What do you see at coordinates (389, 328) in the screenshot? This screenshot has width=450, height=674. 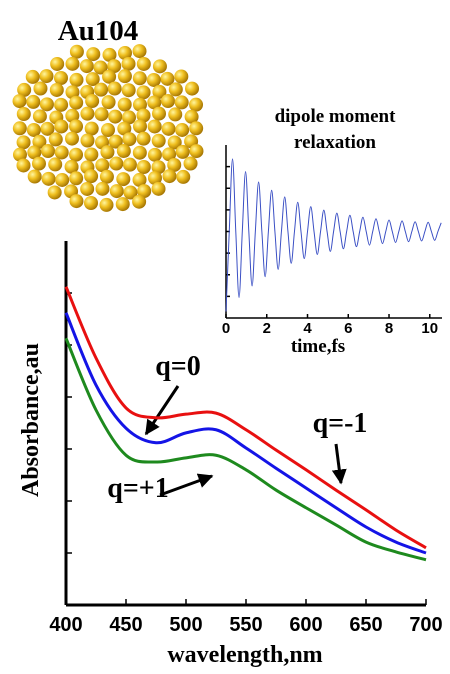 I see `x-tick-label: 8` at bounding box center [389, 328].